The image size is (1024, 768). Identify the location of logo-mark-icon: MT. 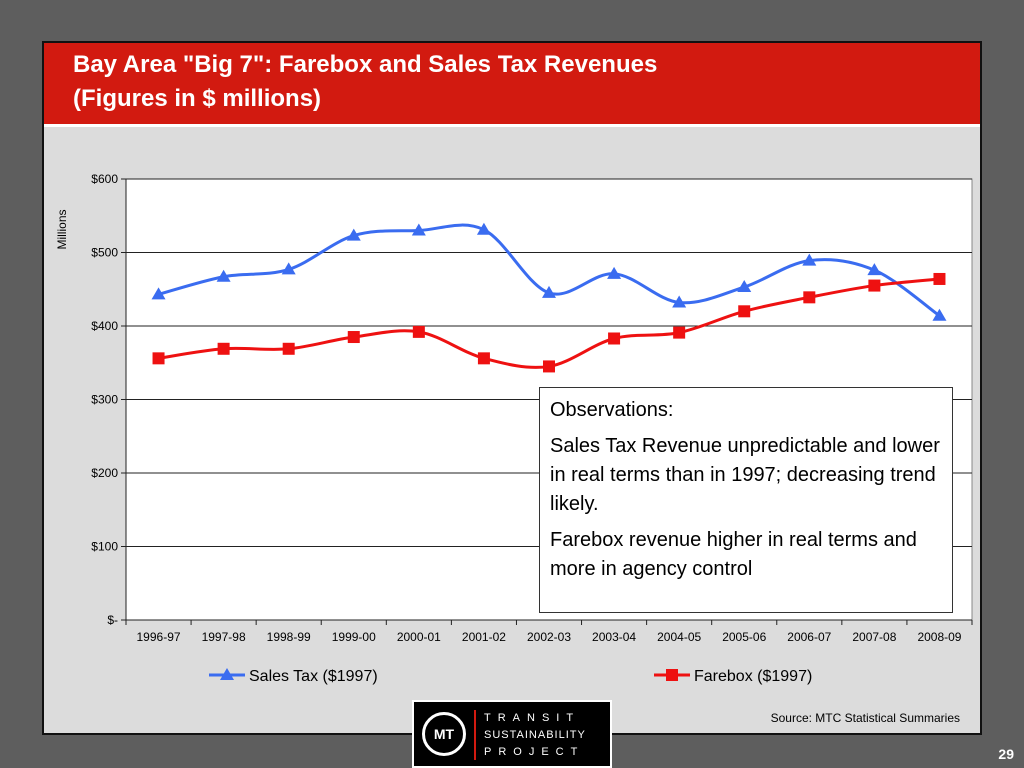
(444, 734).